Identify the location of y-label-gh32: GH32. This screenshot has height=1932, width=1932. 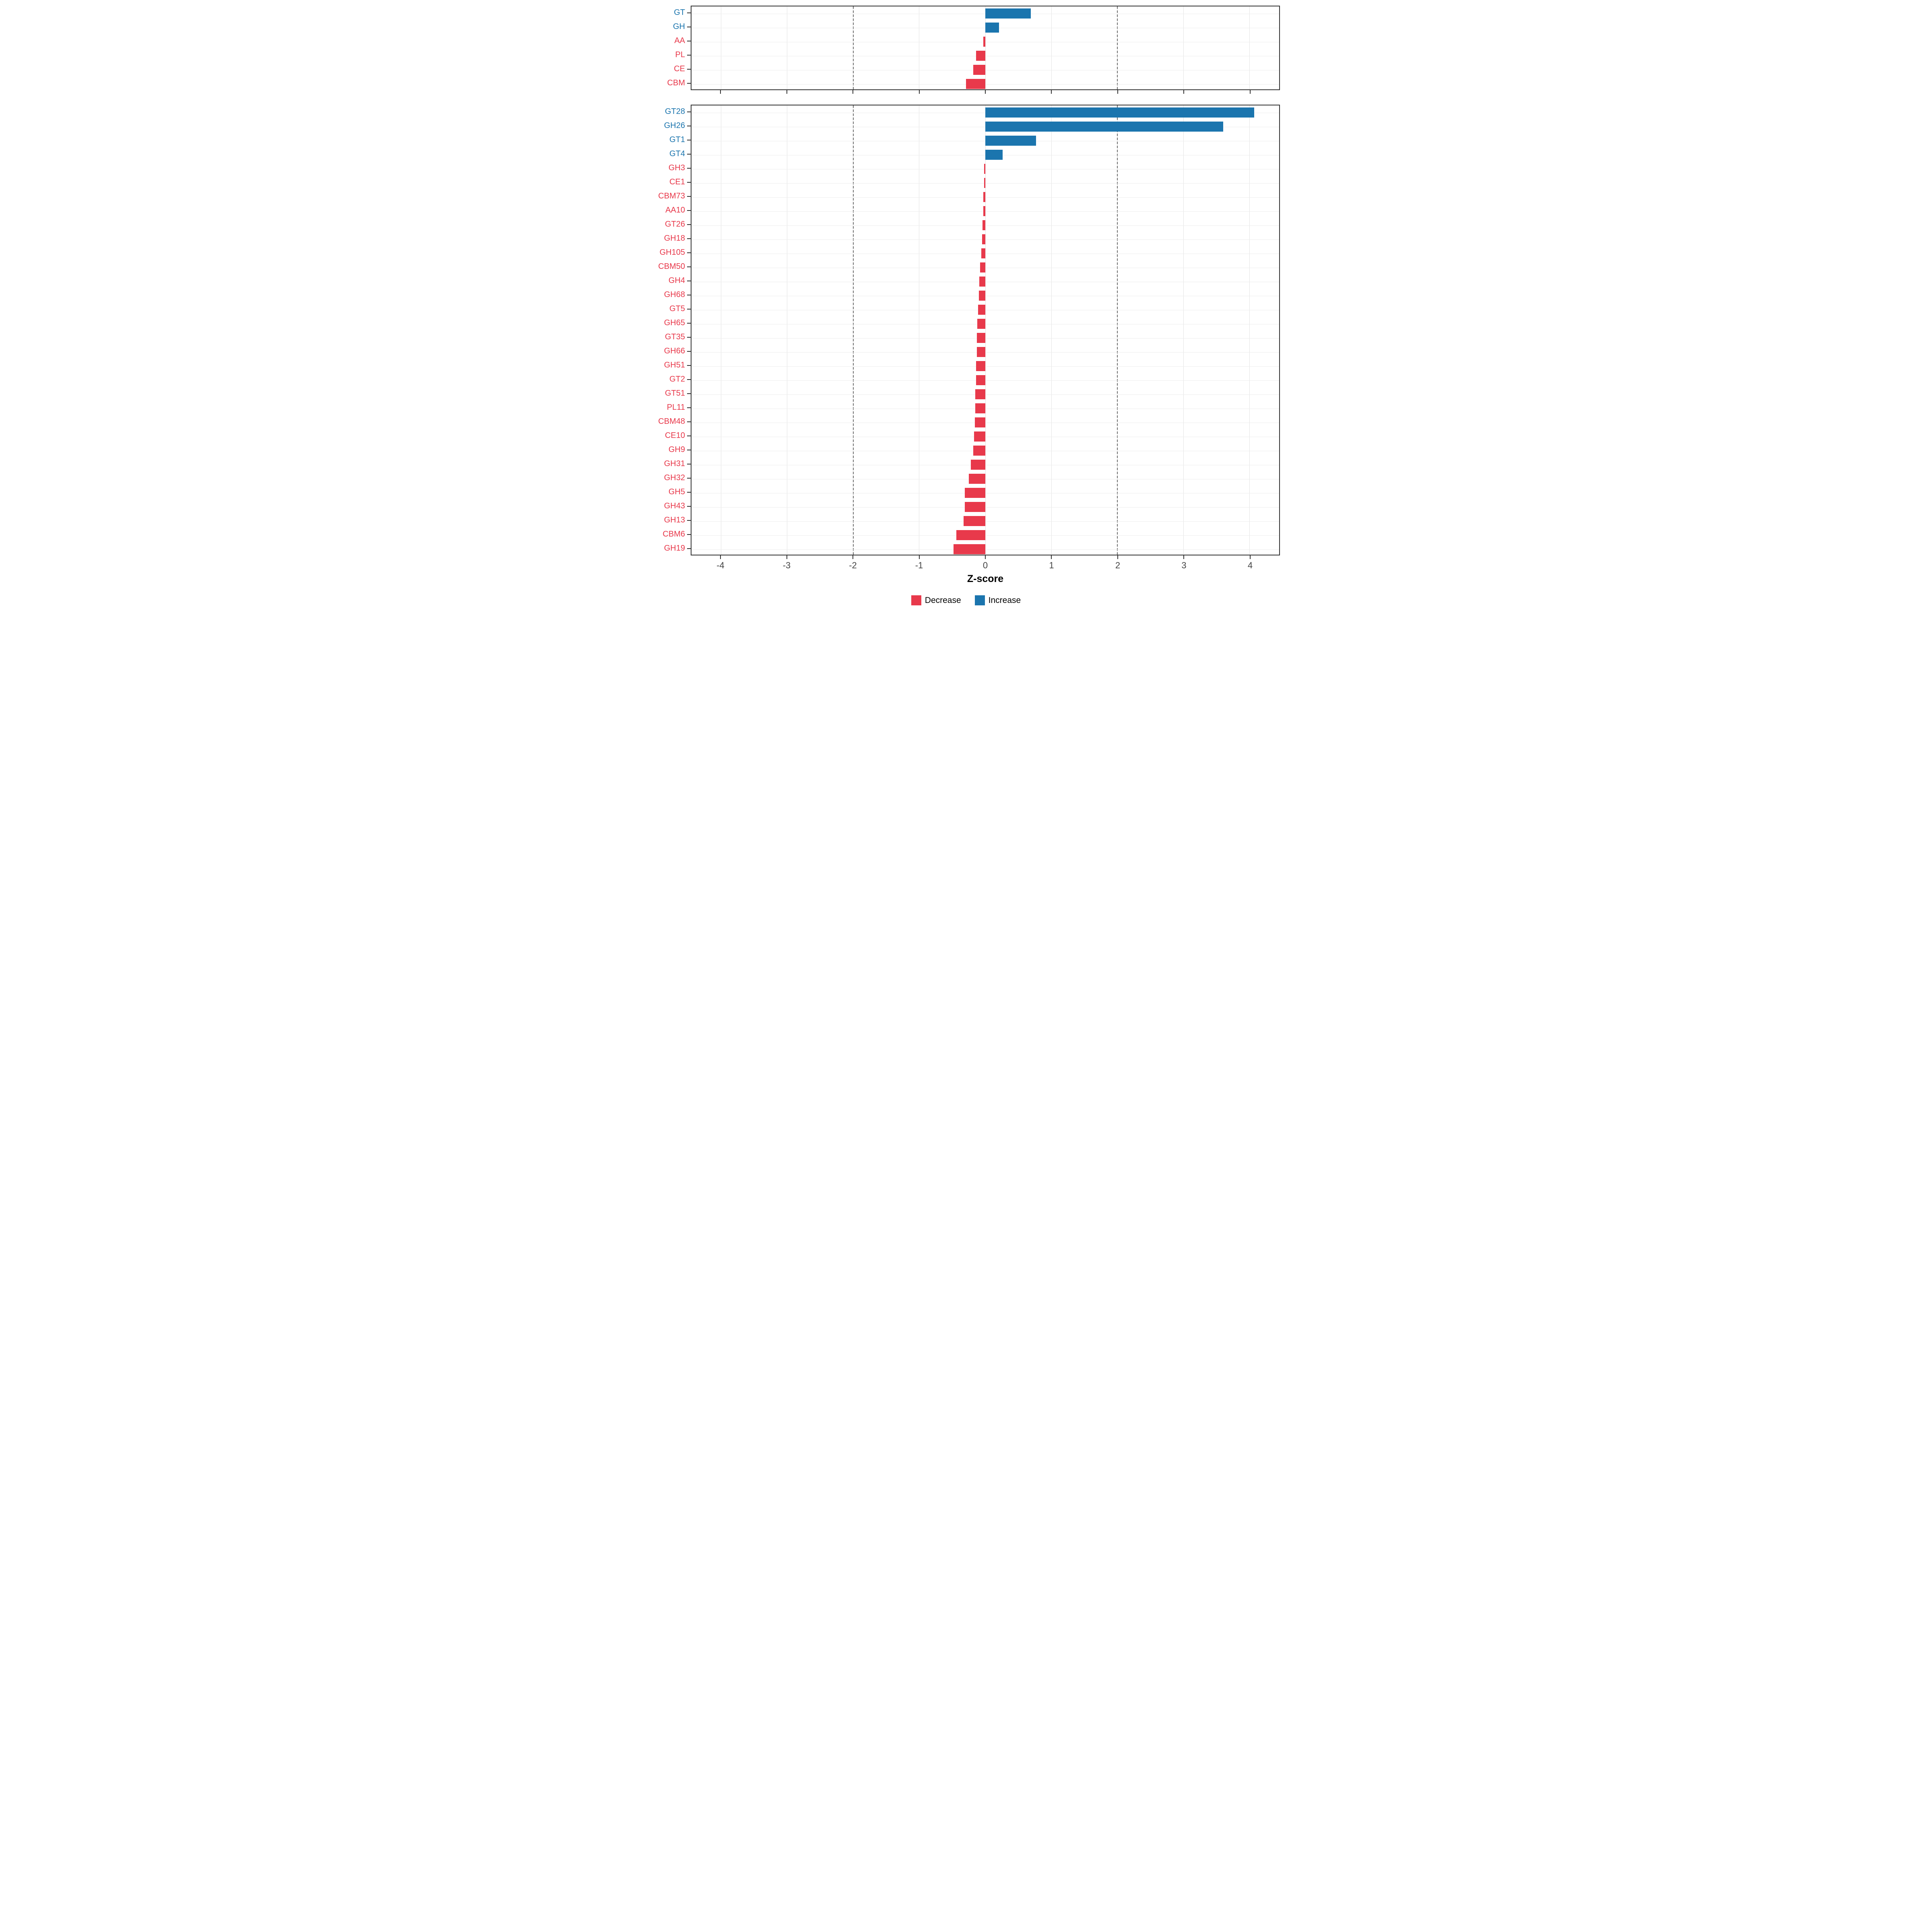
(674, 477).